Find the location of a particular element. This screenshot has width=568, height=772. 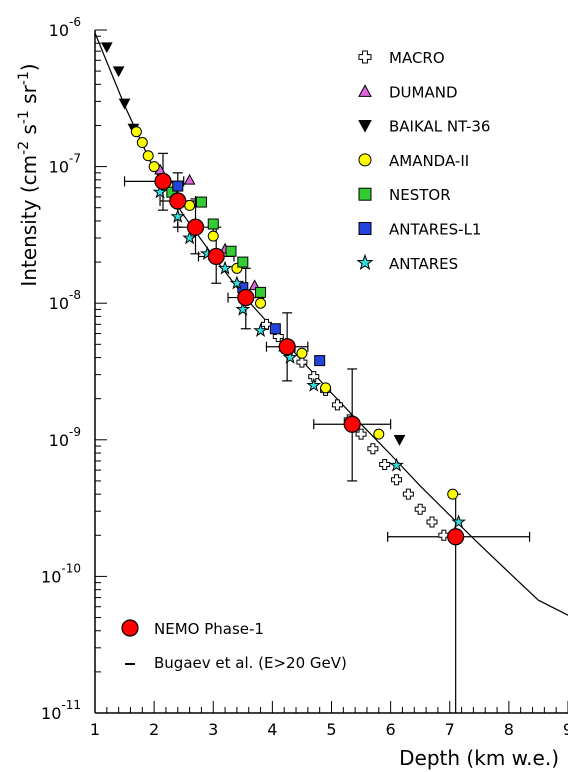

y-tick-label: 10⁻⁶ is located at coordinates (65, 27).